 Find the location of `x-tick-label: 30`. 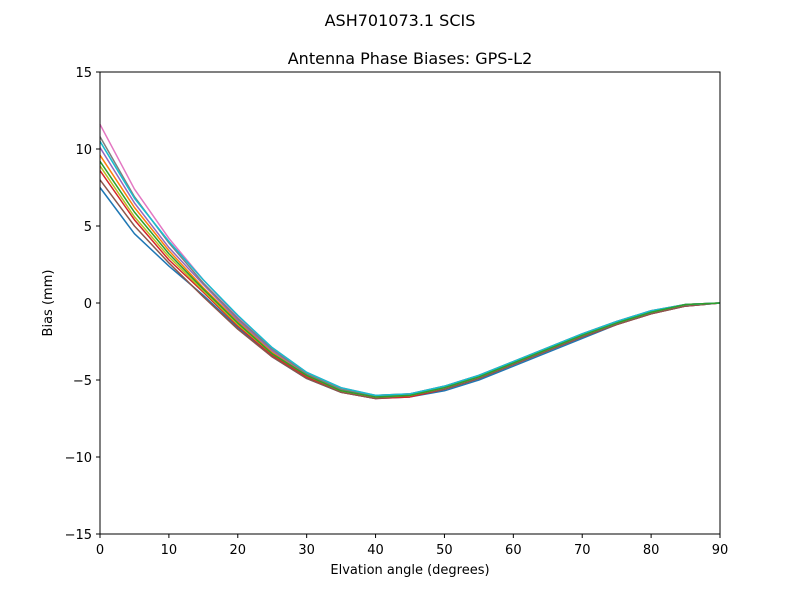

x-tick-label: 30 is located at coordinates (306, 550).